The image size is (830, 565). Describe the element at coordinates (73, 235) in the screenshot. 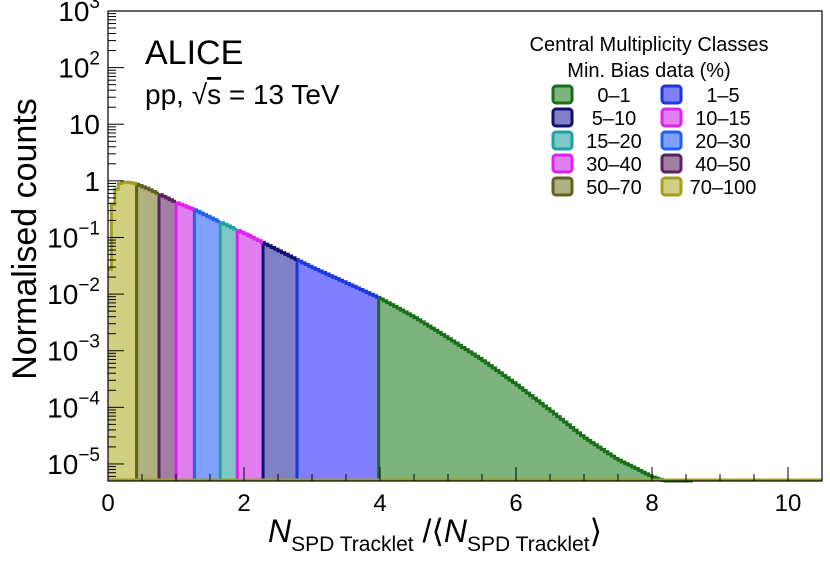

I see `y-tick-label: 10⁻¹` at that location.